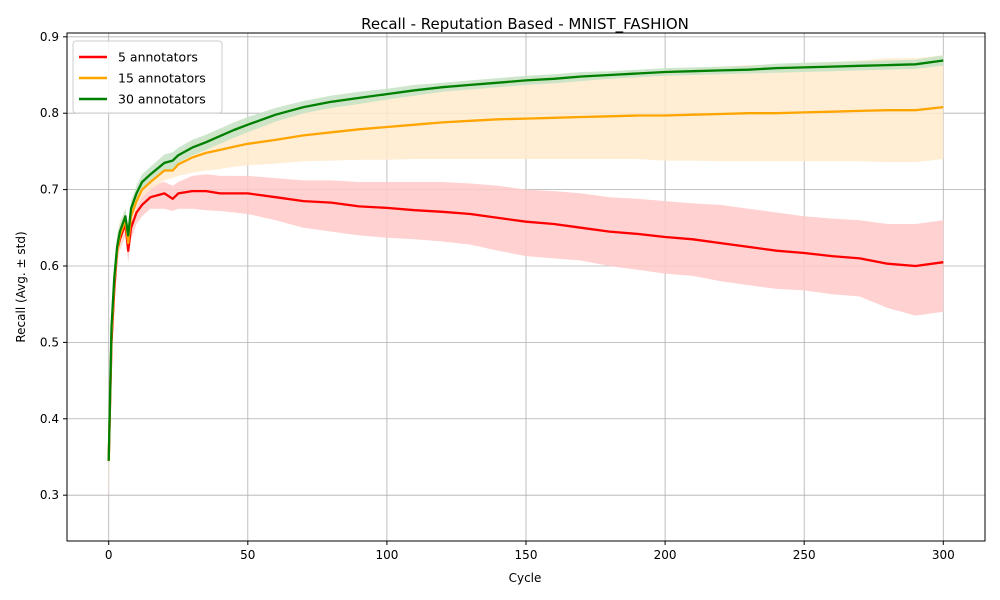 The width and height of the screenshot is (1000, 600). Describe the element at coordinates (49, 113) in the screenshot. I see `y-tick-label: 0.8` at that location.